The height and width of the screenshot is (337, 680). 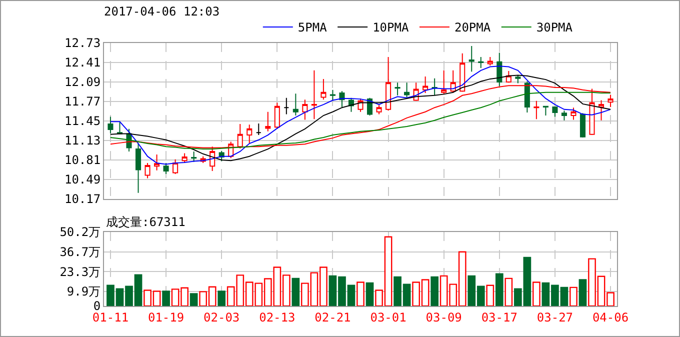 I want to click on y-tick-label: 12.41, so click(x=82, y=63).